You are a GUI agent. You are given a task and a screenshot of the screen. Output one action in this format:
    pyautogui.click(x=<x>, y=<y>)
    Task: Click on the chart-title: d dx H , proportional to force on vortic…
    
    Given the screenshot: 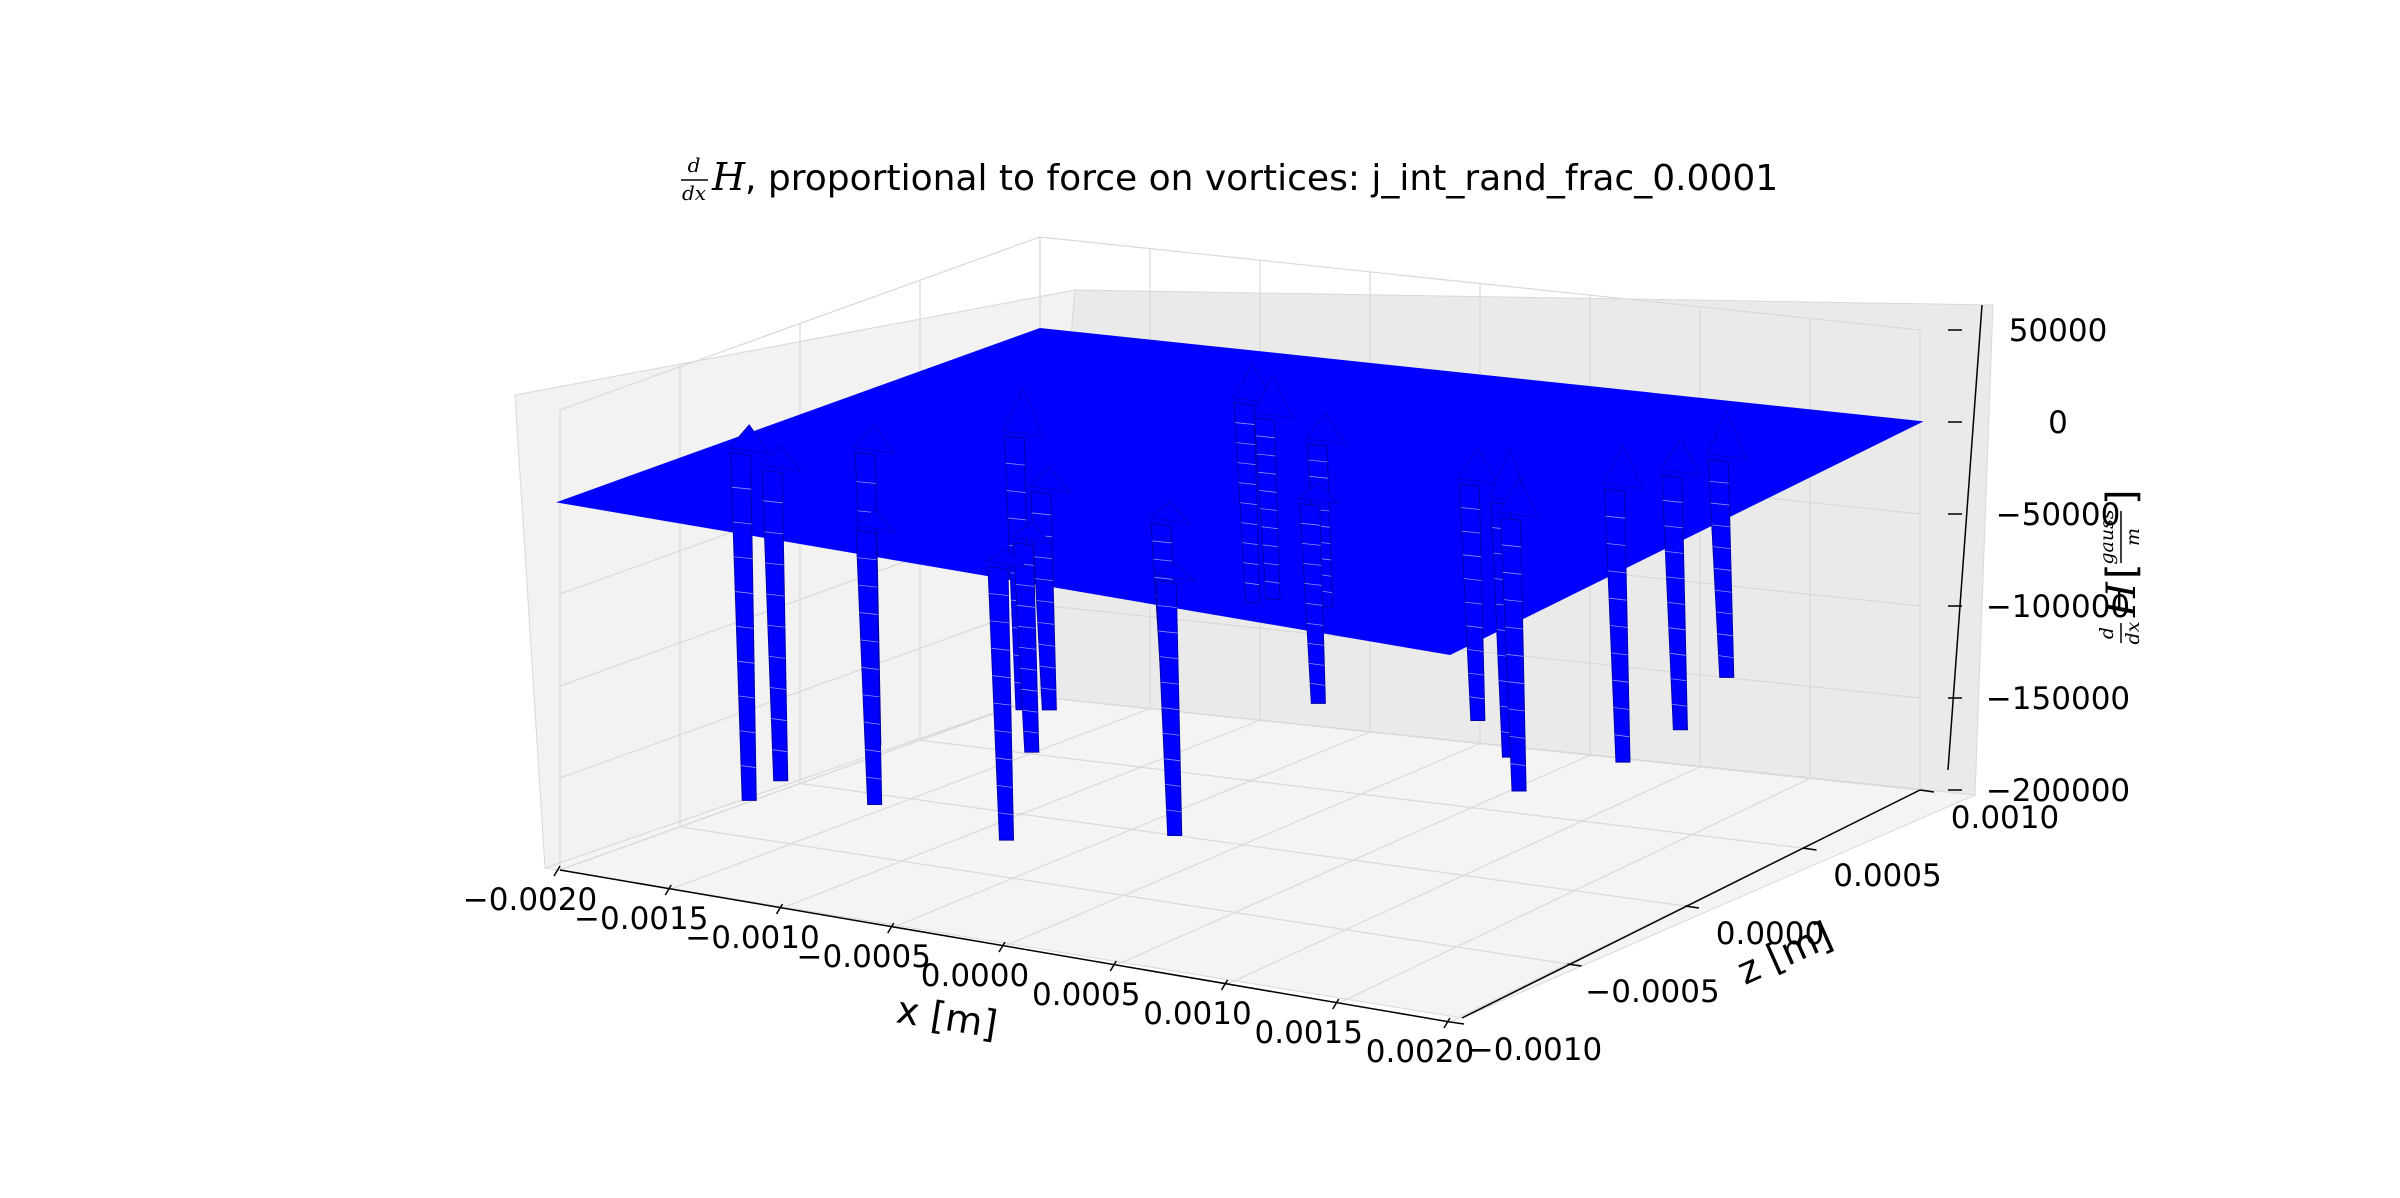 What is the action you would take?
    pyautogui.click(x=1229, y=179)
    